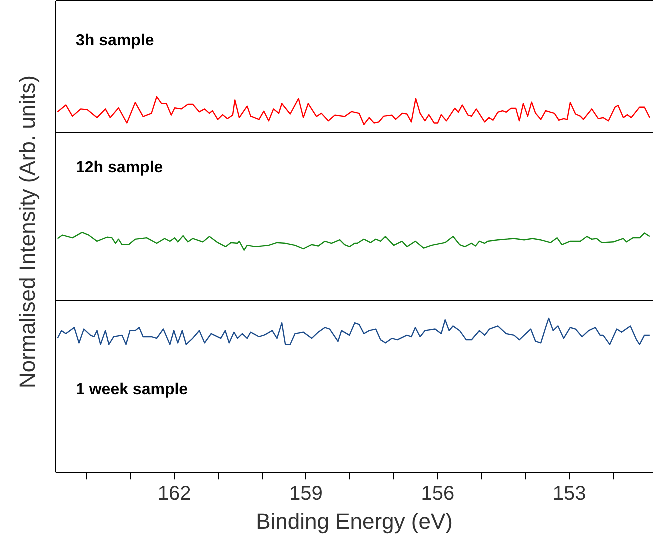  Describe the element at coordinates (115, 41) in the screenshot. I see `text: 3h sample` at that location.